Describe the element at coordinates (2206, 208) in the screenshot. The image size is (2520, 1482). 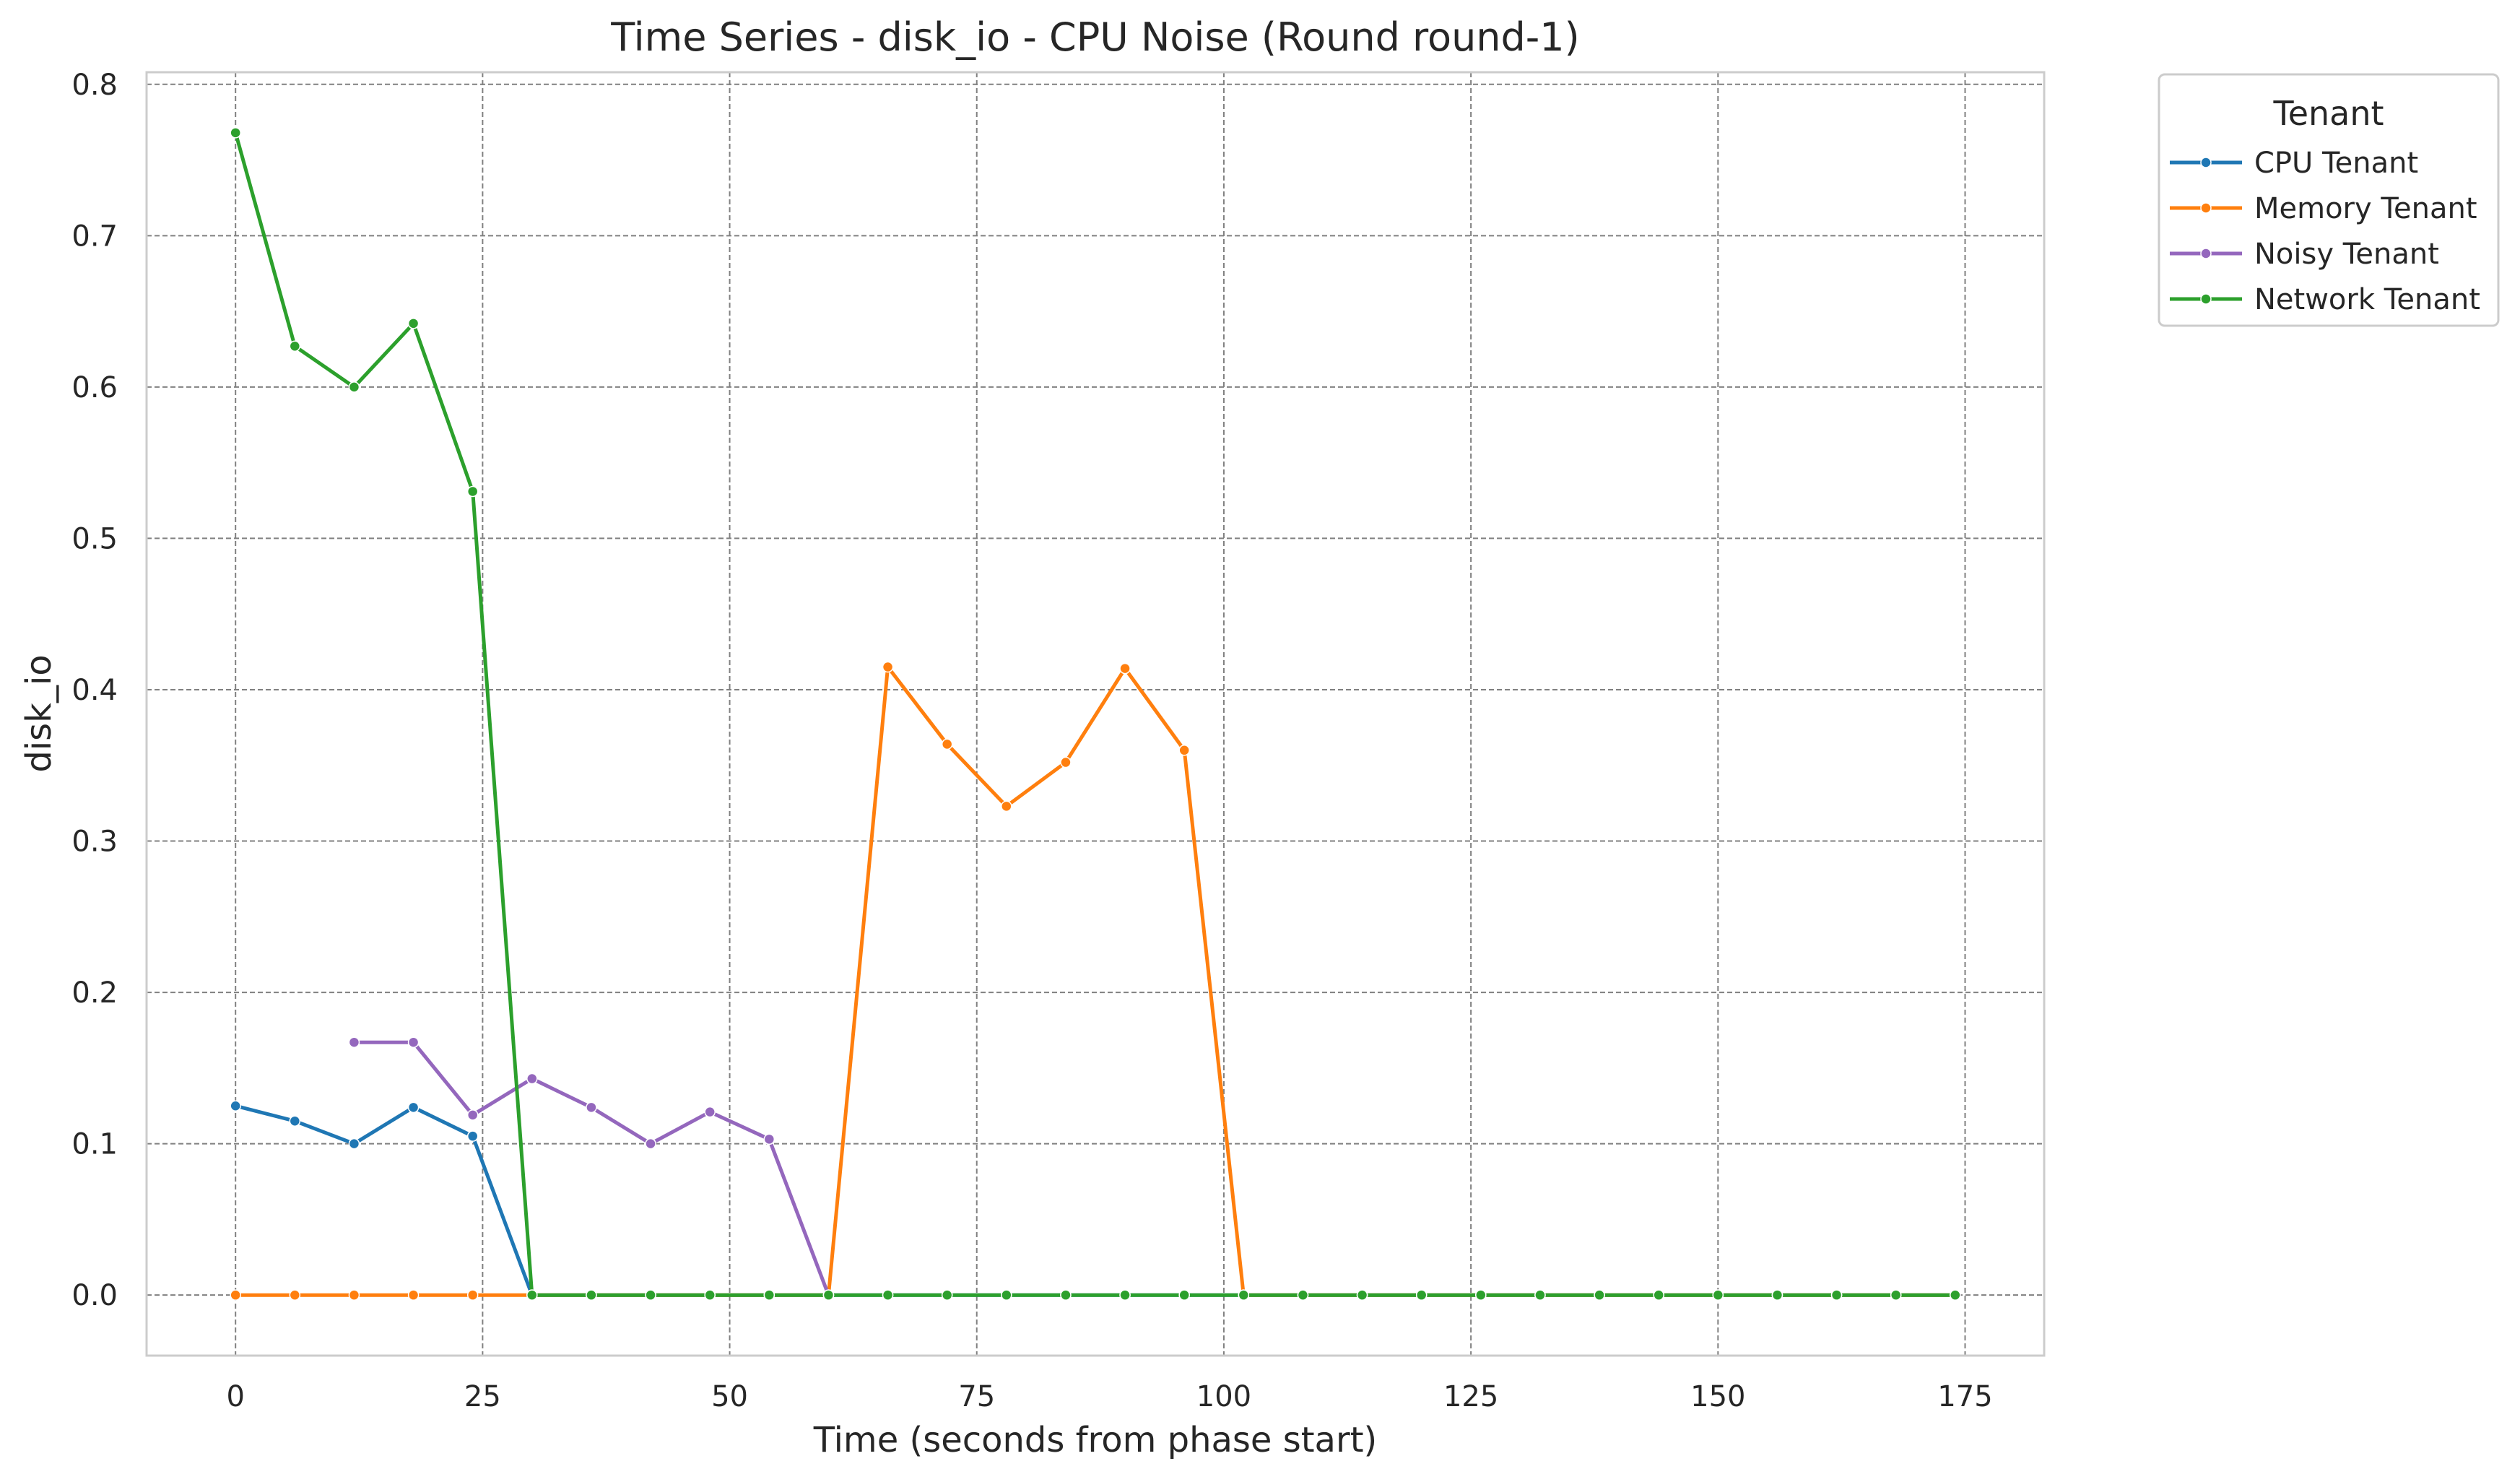
I see `legend-marker-memory-tenant` at that location.